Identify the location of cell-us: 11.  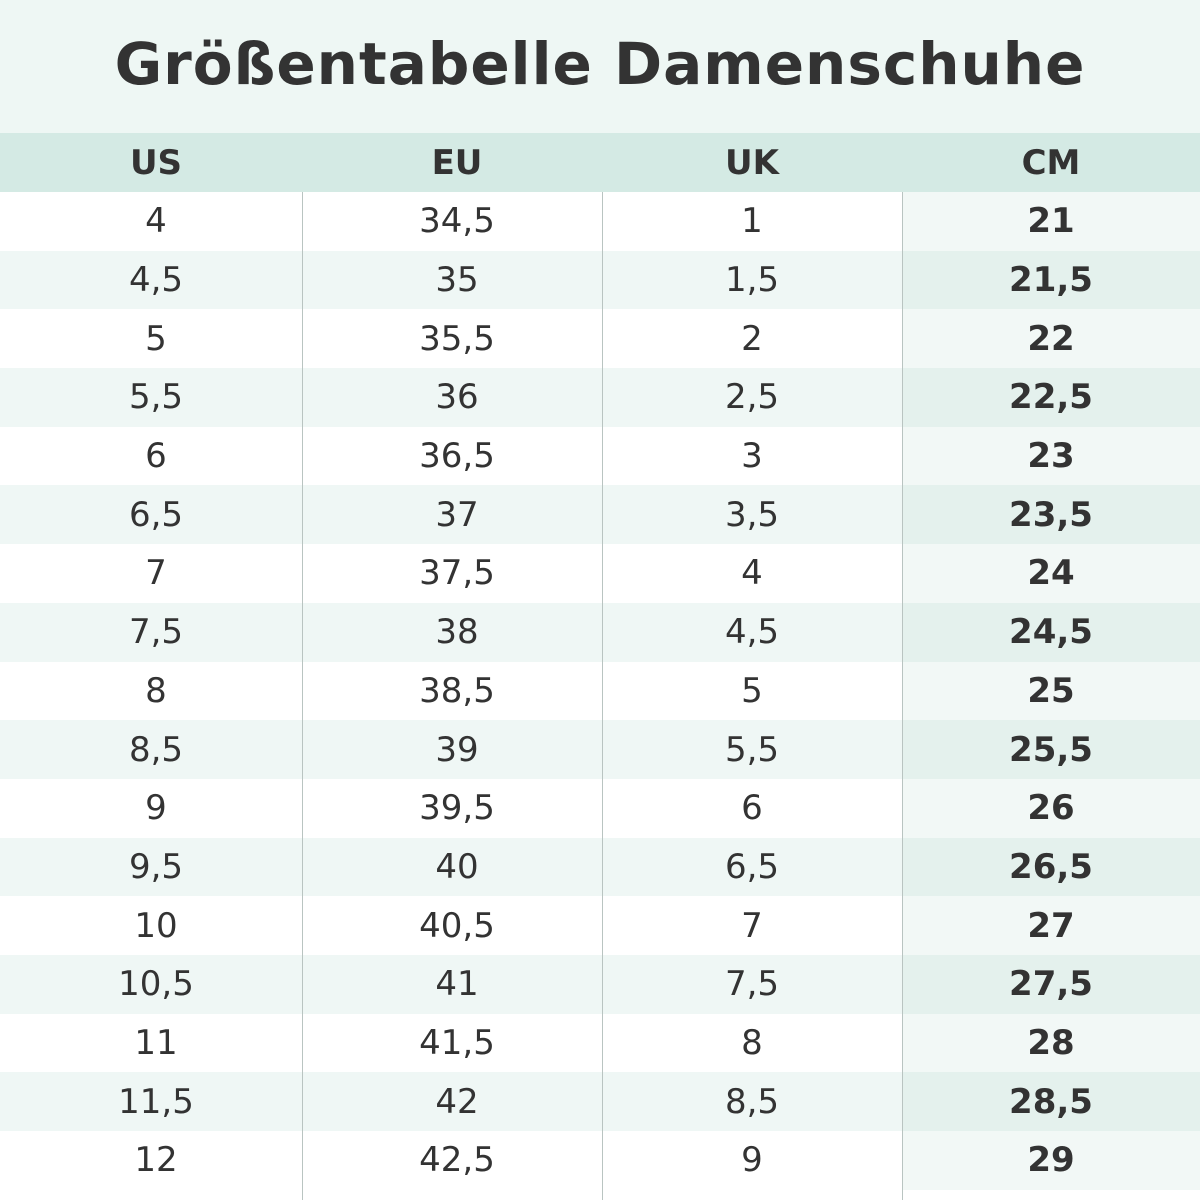
(156, 1042).